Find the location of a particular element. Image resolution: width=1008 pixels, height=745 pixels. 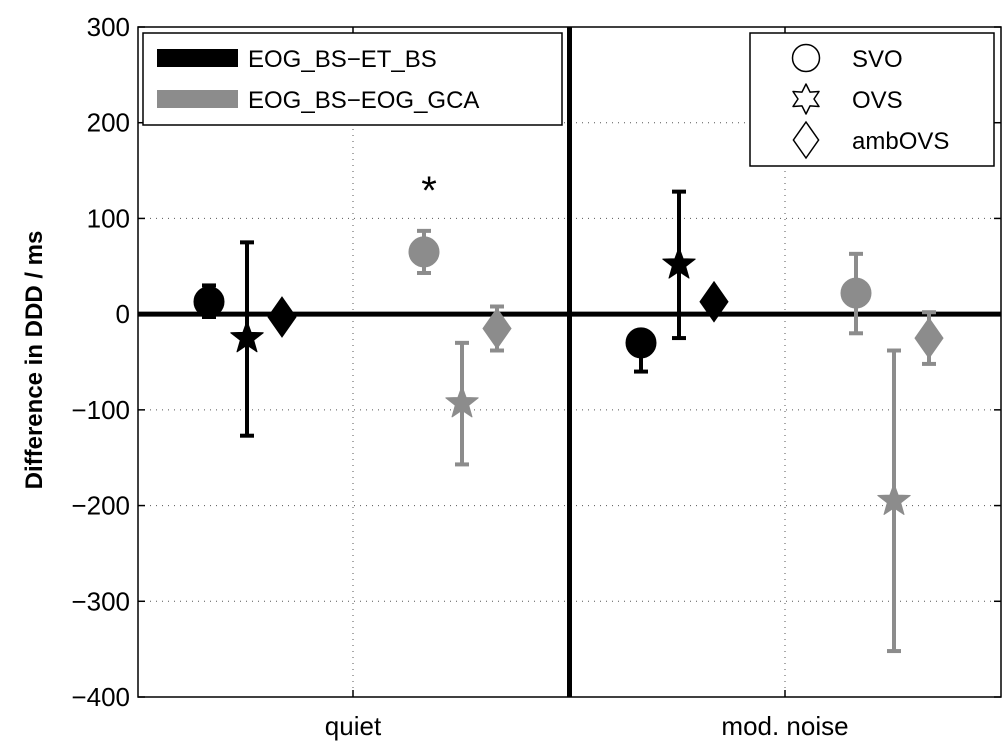

y-tick-label: −400 is located at coordinates (100, 697).